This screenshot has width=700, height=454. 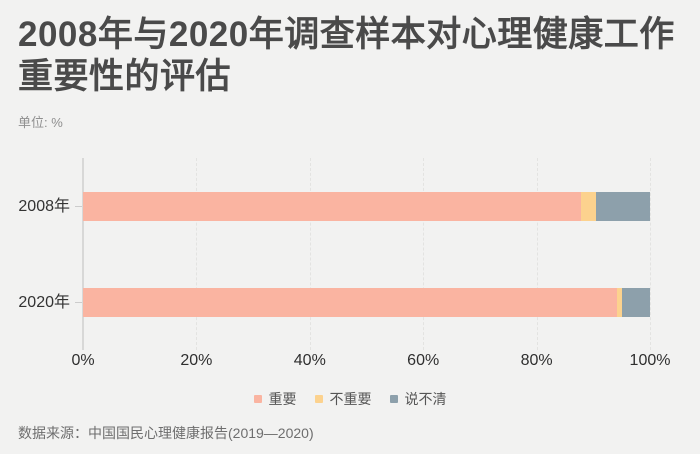 I want to click on legend-swatch-重要, so click(x=257, y=399).